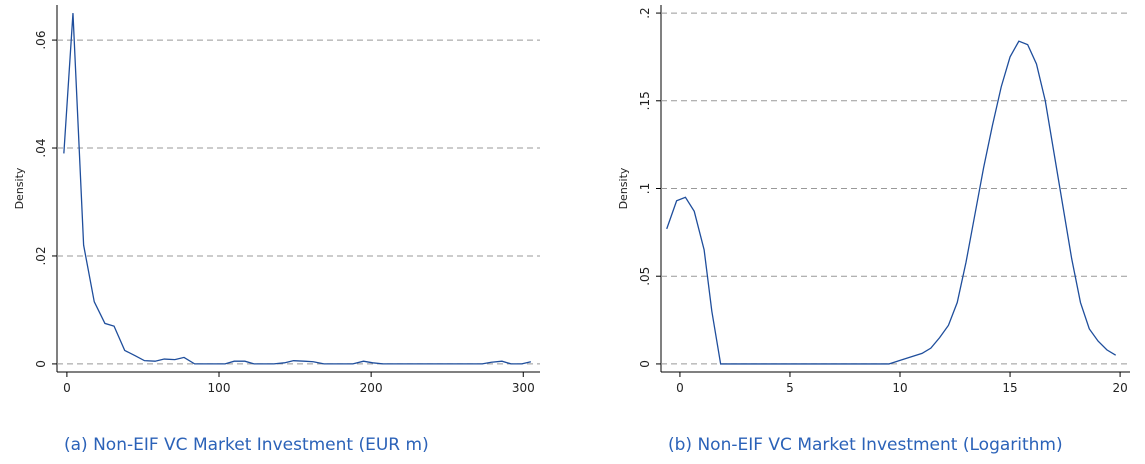  Describe the element at coordinates (41, 40) in the screenshot. I see `y-tick-label: .06` at that location.